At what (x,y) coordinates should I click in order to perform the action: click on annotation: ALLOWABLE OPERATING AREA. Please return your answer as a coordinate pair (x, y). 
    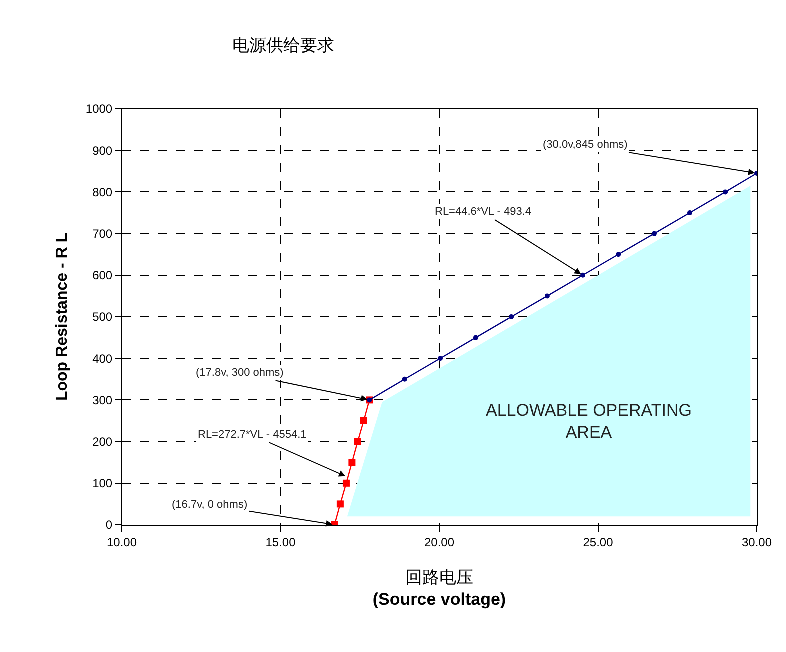
    Looking at the image, I should click on (589, 421).